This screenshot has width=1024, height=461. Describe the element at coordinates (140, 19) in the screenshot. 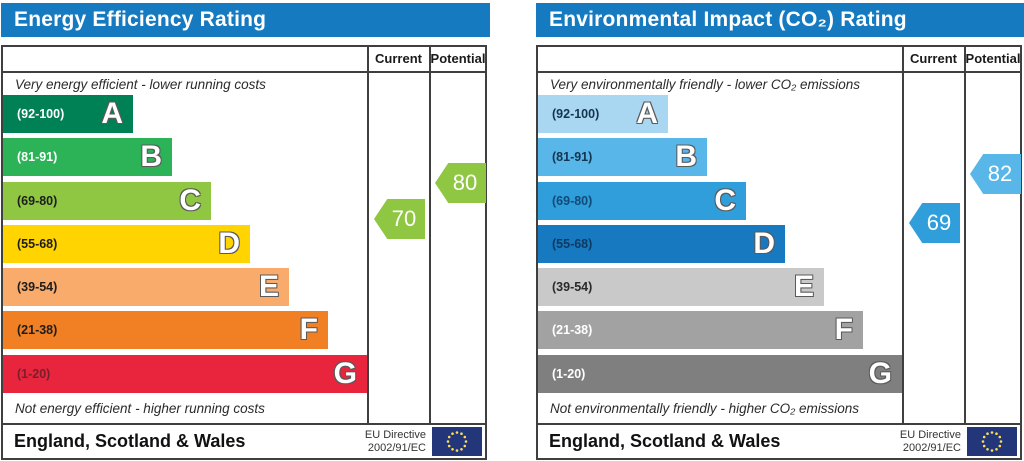

I see `panel-title: Energy Efficiency Rating` at that location.